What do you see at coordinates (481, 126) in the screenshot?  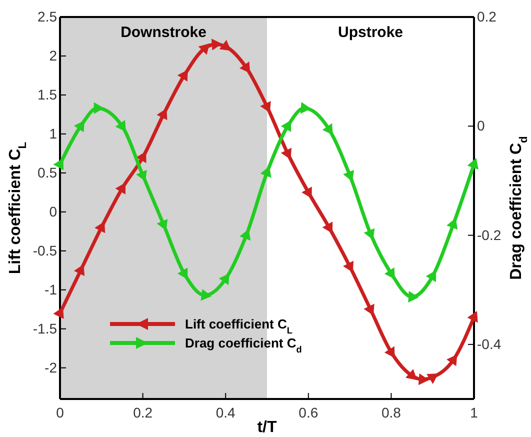 I see `y2-tick-label: 0` at bounding box center [481, 126].